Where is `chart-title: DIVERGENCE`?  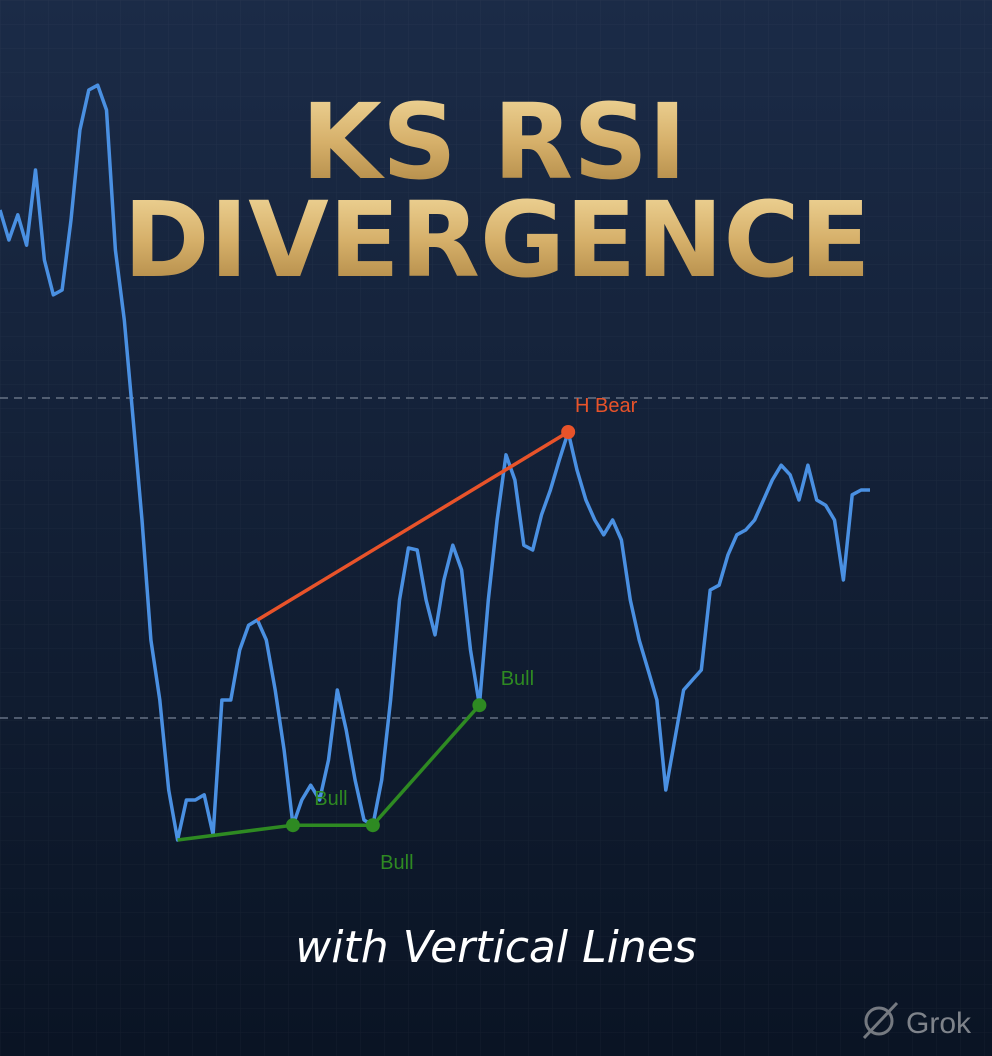
chart-title: DIVERGENCE is located at coordinates (496, 240).